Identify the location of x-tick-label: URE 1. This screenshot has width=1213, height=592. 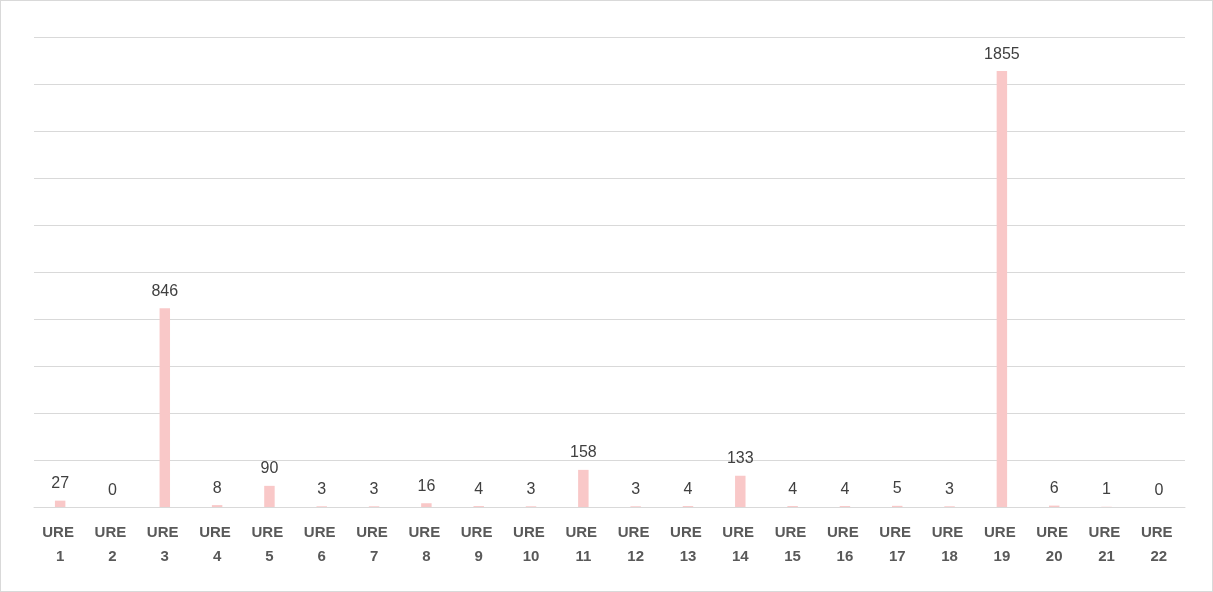
(60, 543).